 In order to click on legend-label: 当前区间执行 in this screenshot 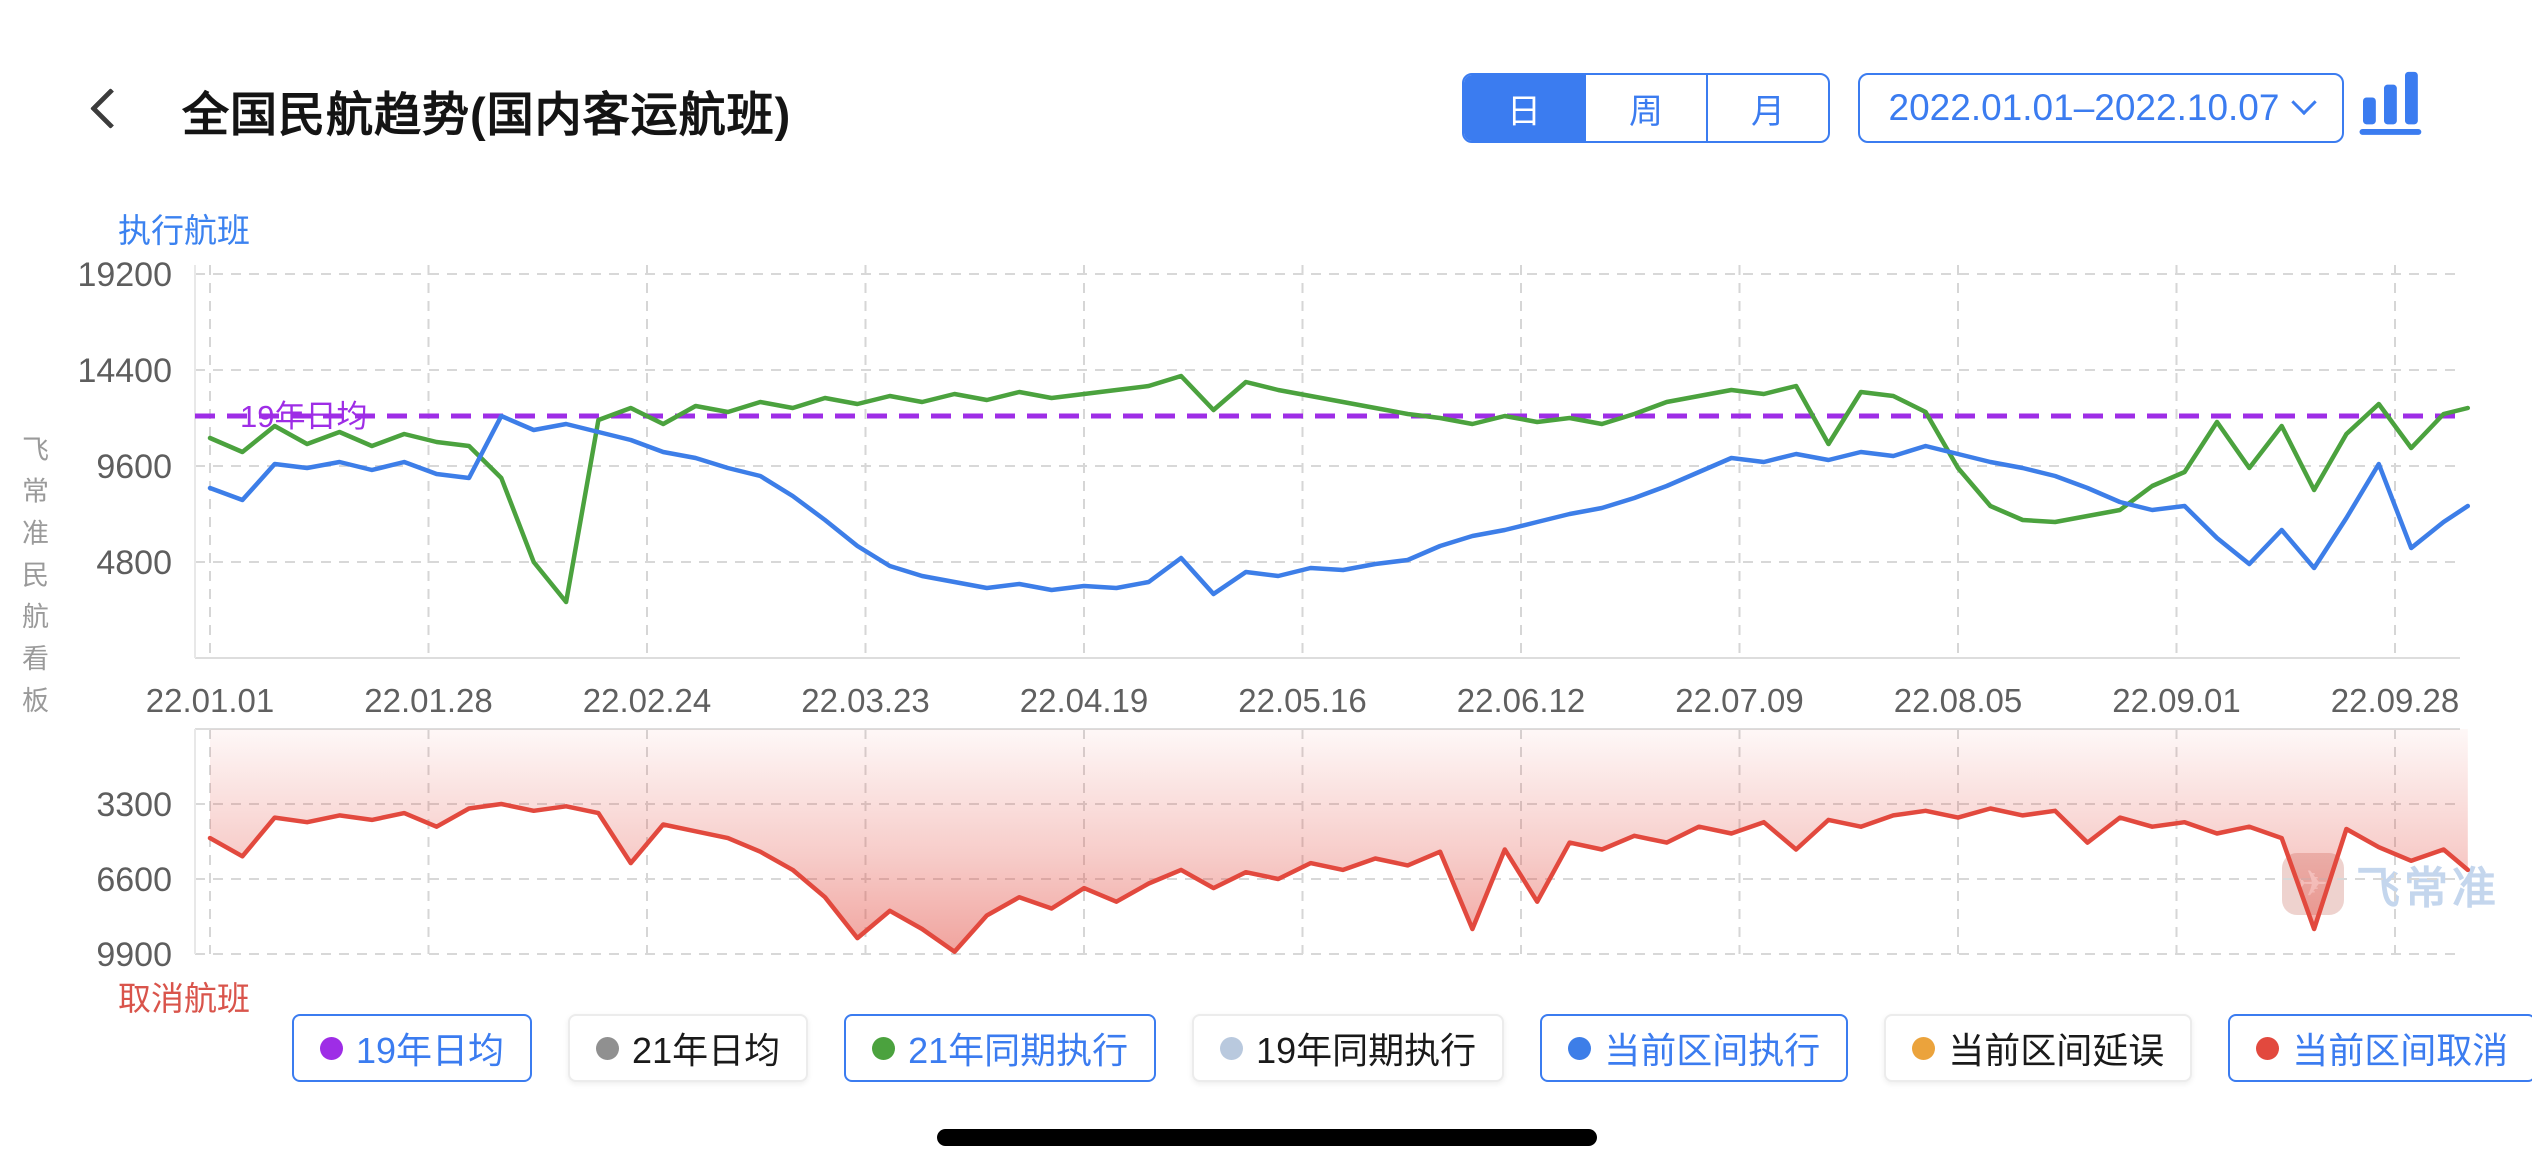, I will do `click(1712, 1050)`.